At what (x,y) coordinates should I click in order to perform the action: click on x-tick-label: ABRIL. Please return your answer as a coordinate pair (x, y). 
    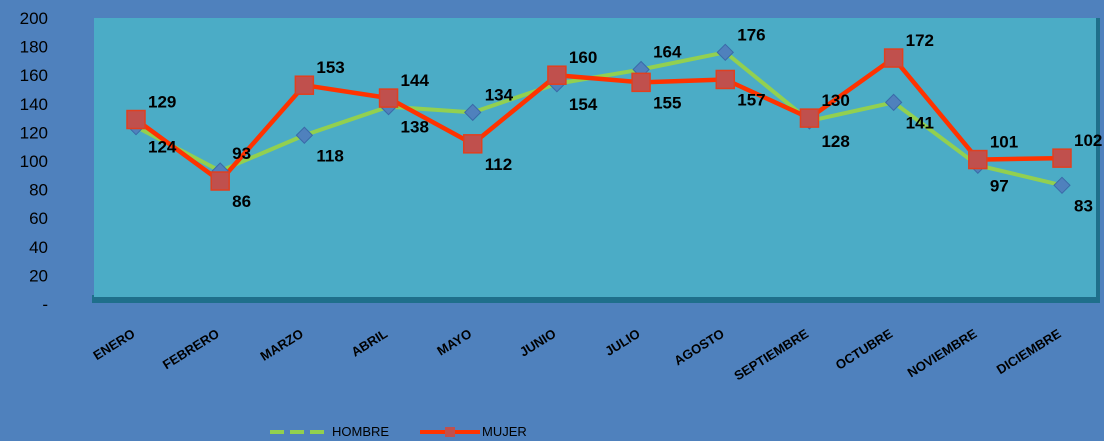
    Looking at the image, I should click on (370, 343).